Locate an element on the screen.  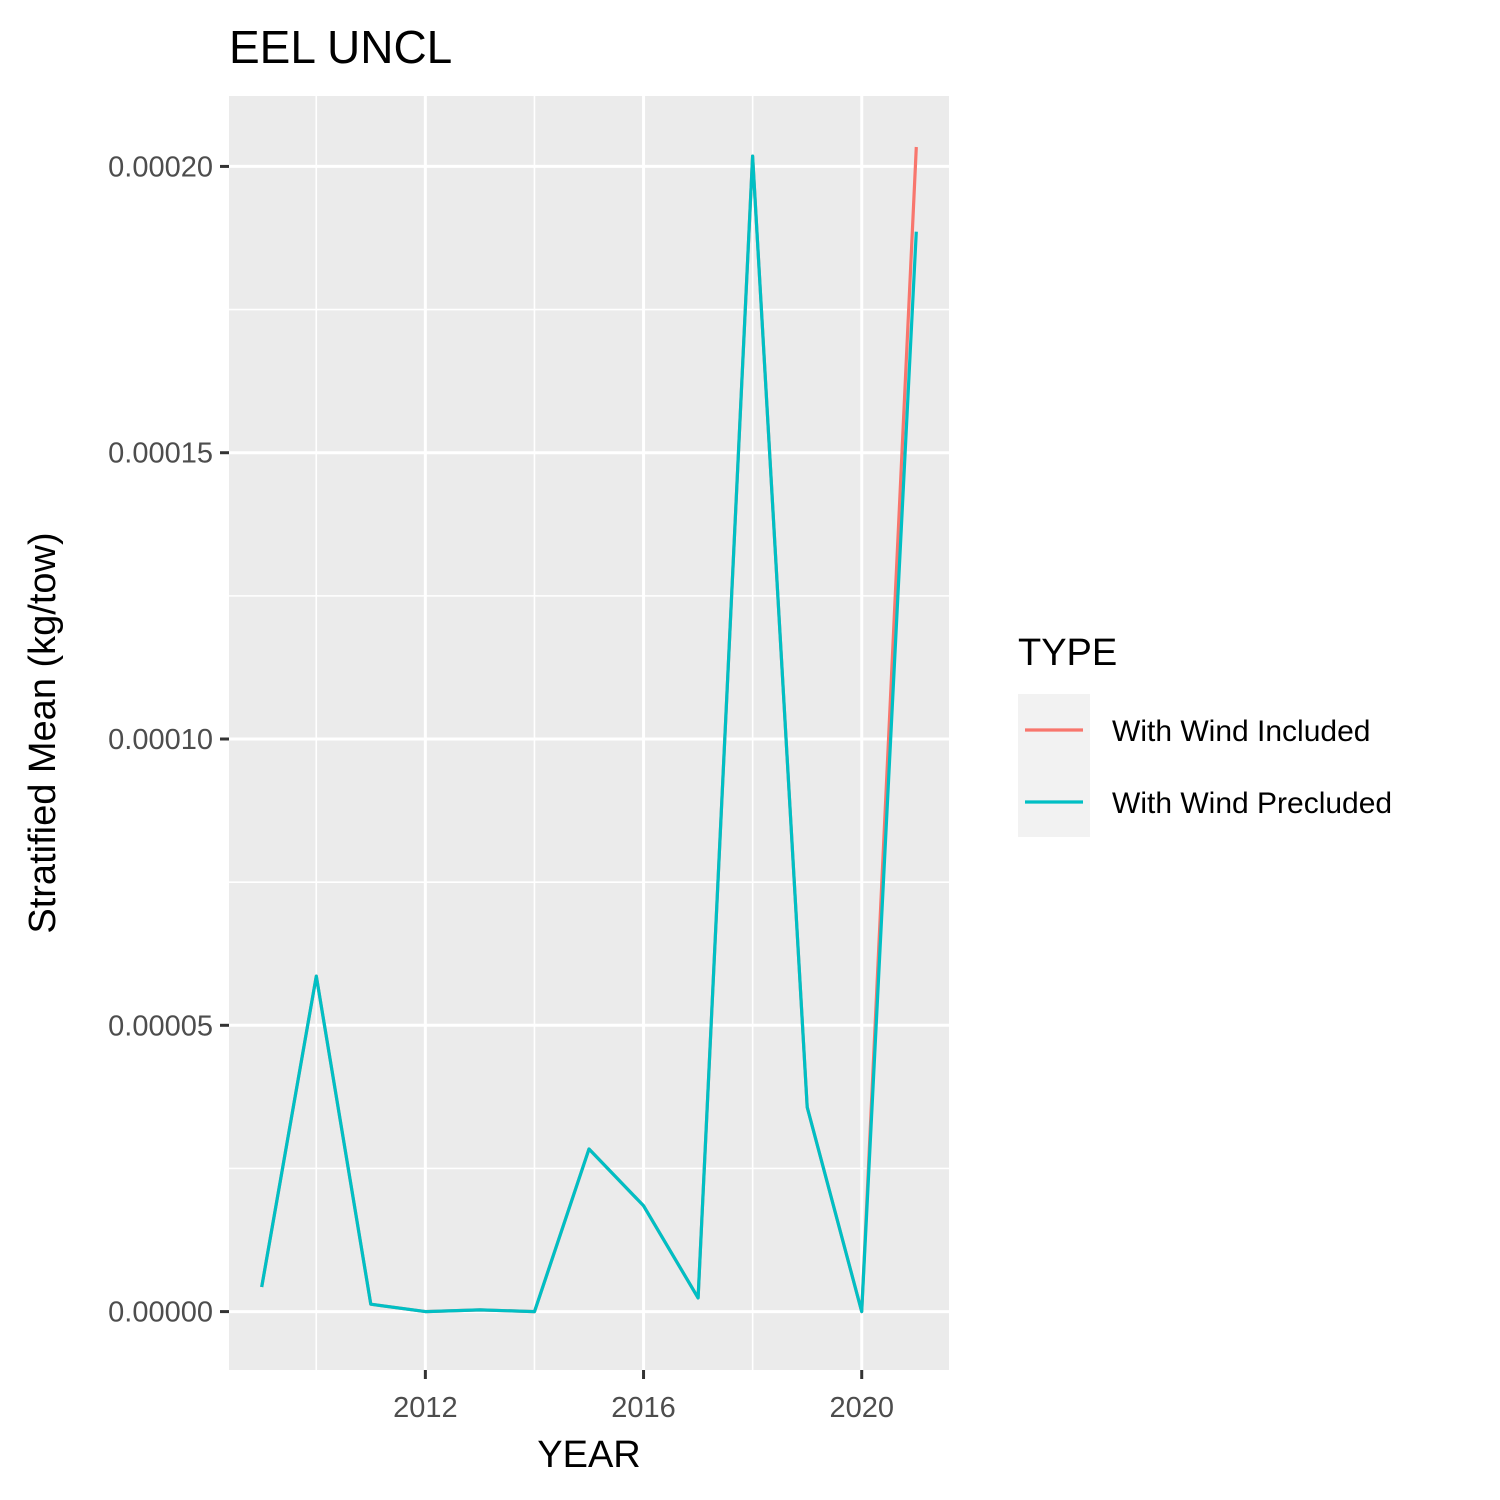
x-tick-label: 2016 is located at coordinates (643, 1408).